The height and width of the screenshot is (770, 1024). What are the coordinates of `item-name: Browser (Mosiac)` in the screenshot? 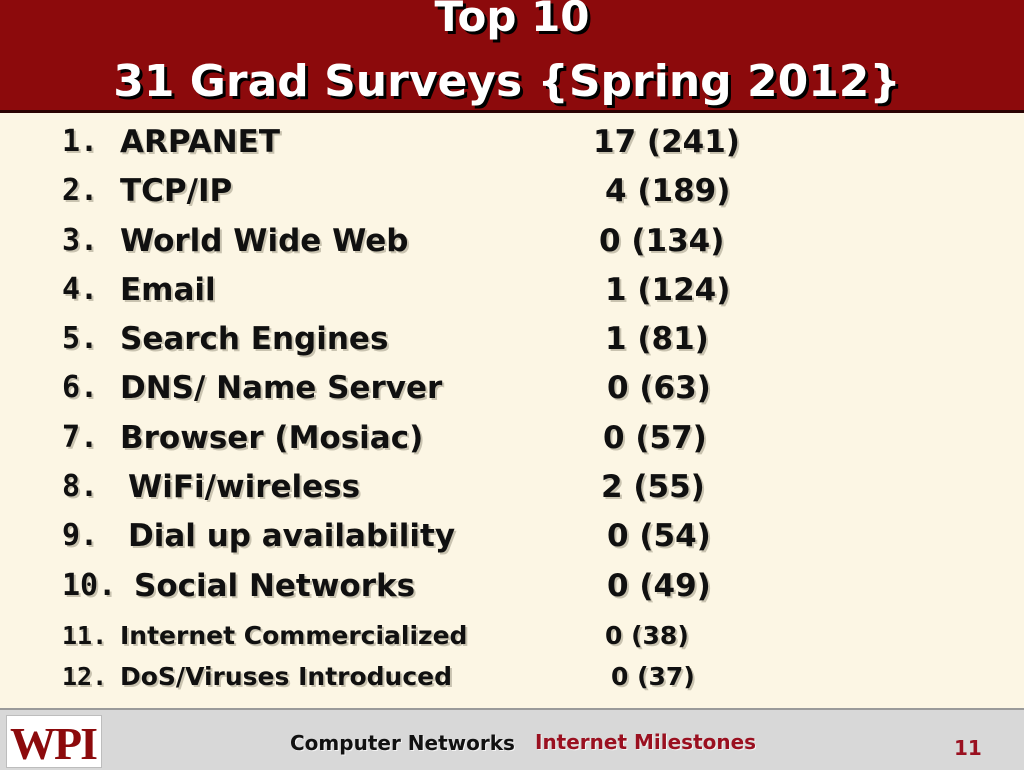 It's located at (272, 437).